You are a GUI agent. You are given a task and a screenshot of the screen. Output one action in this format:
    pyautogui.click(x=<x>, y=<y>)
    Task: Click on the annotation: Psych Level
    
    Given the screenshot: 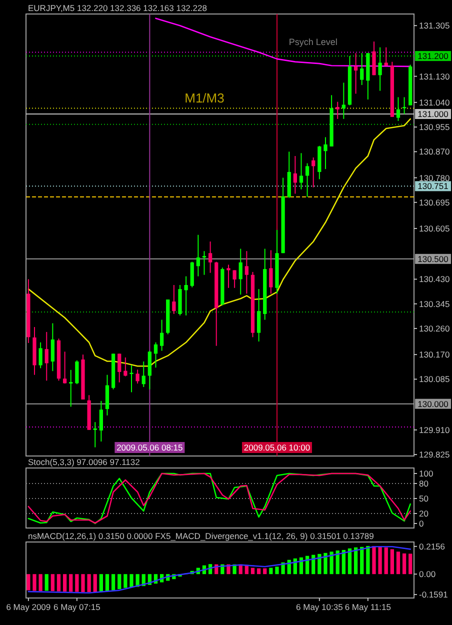 What is the action you would take?
    pyautogui.click(x=313, y=41)
    